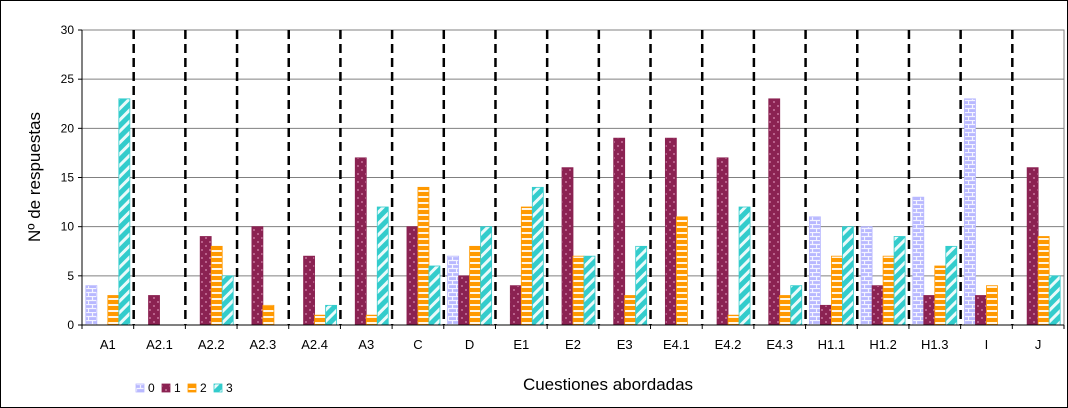  What do you see at coordinates (573, 344) in the screenshot?
I see `x-tick-label: E2` at bounding box center [573, 344].